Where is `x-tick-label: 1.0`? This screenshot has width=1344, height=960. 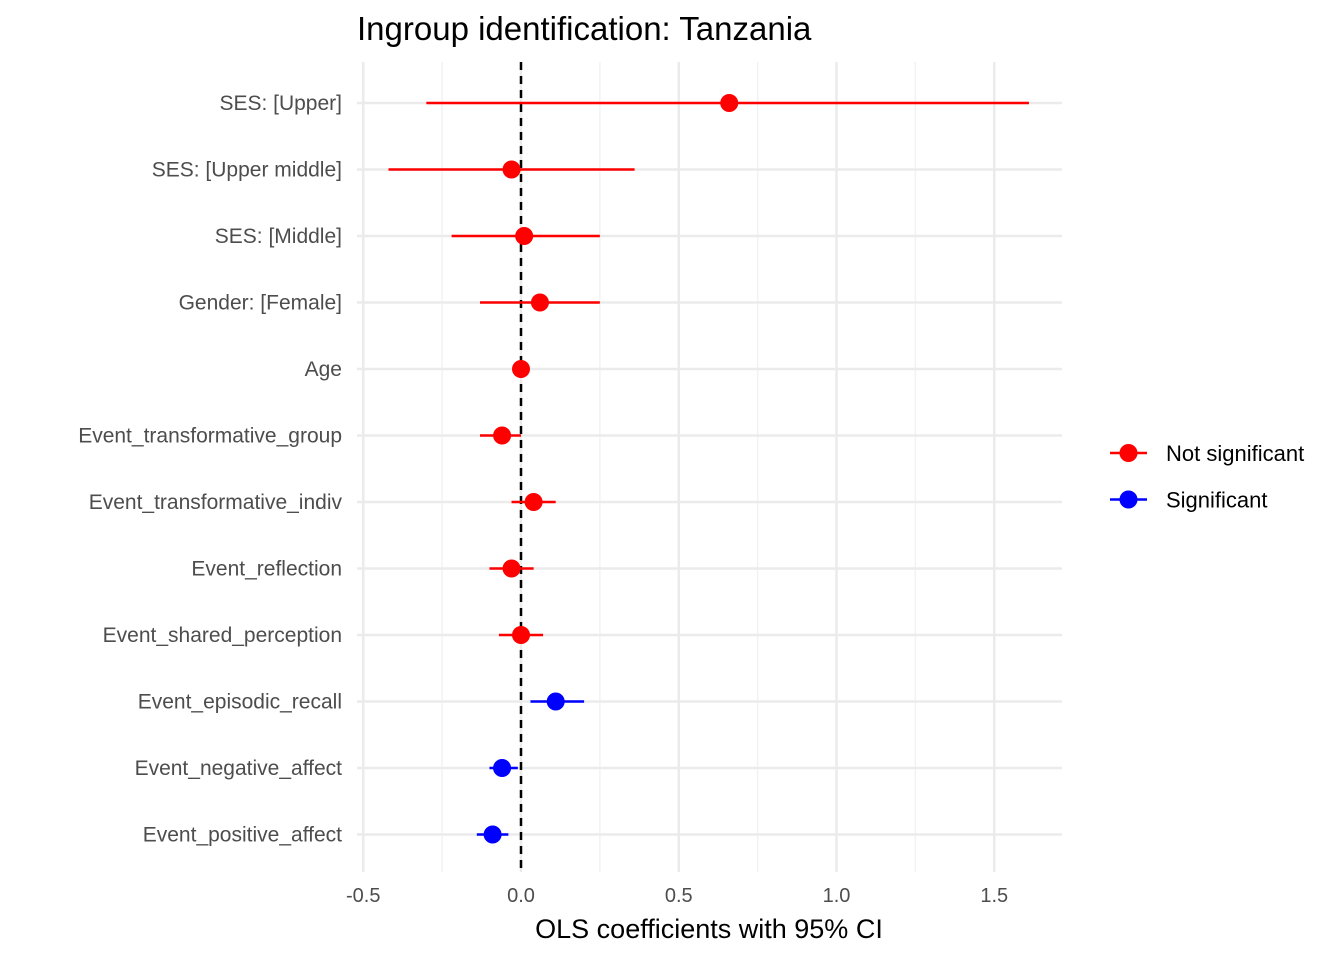
x-tick-label: 1.0 is located at coordinates (837, 896).